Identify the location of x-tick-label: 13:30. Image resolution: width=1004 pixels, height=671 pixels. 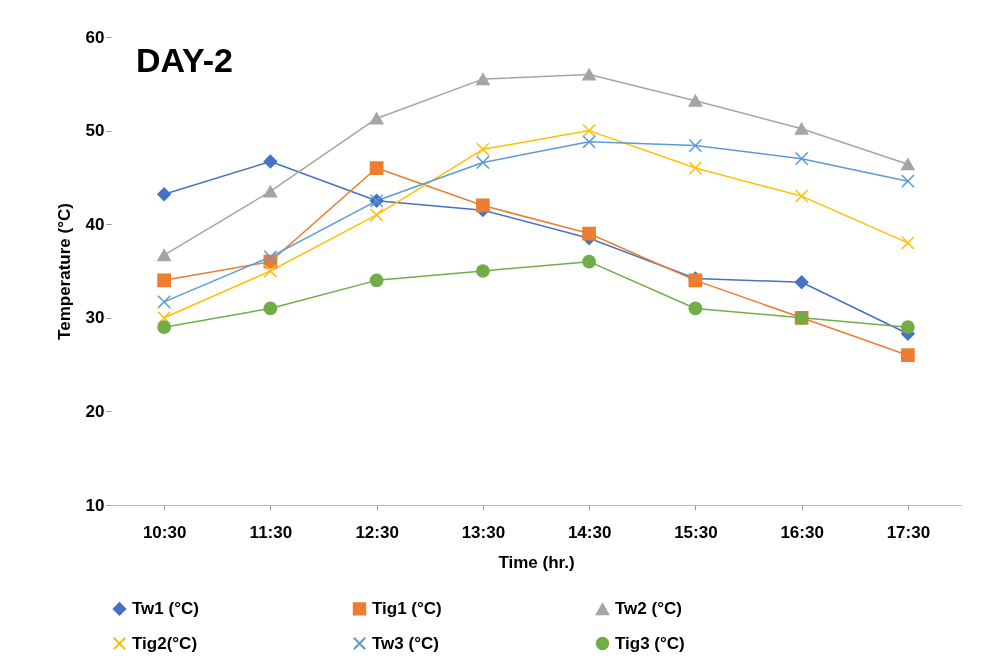
(483, 532).